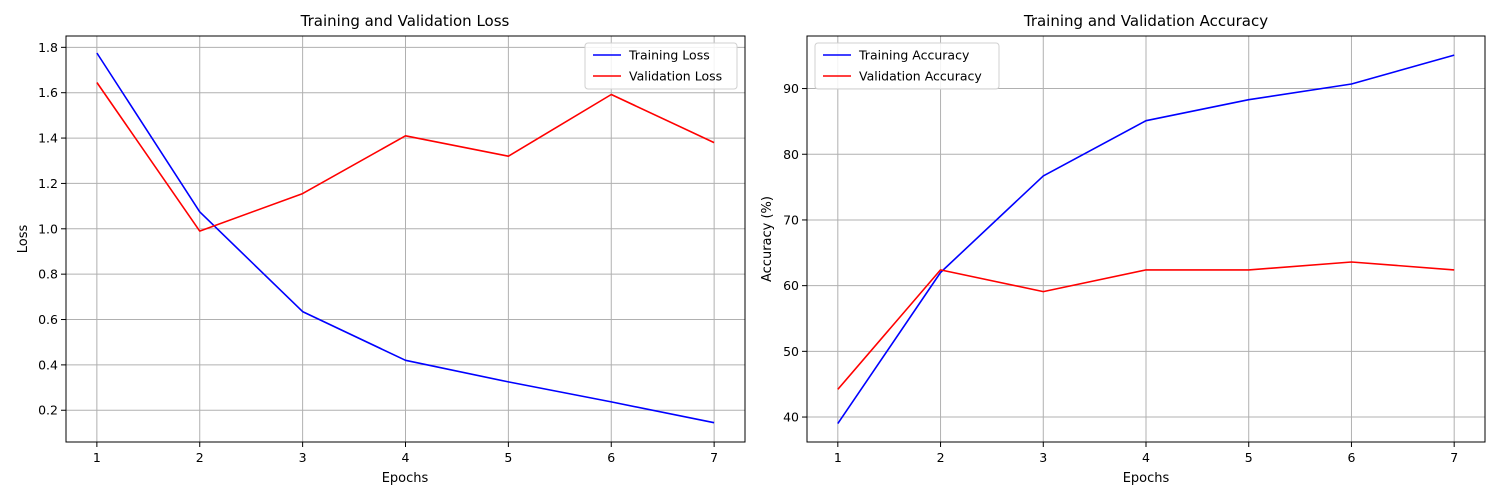  Describe the element at coordinates (48, 364) in the screenshot. I see `y-tick-label: 0.4` at that location.